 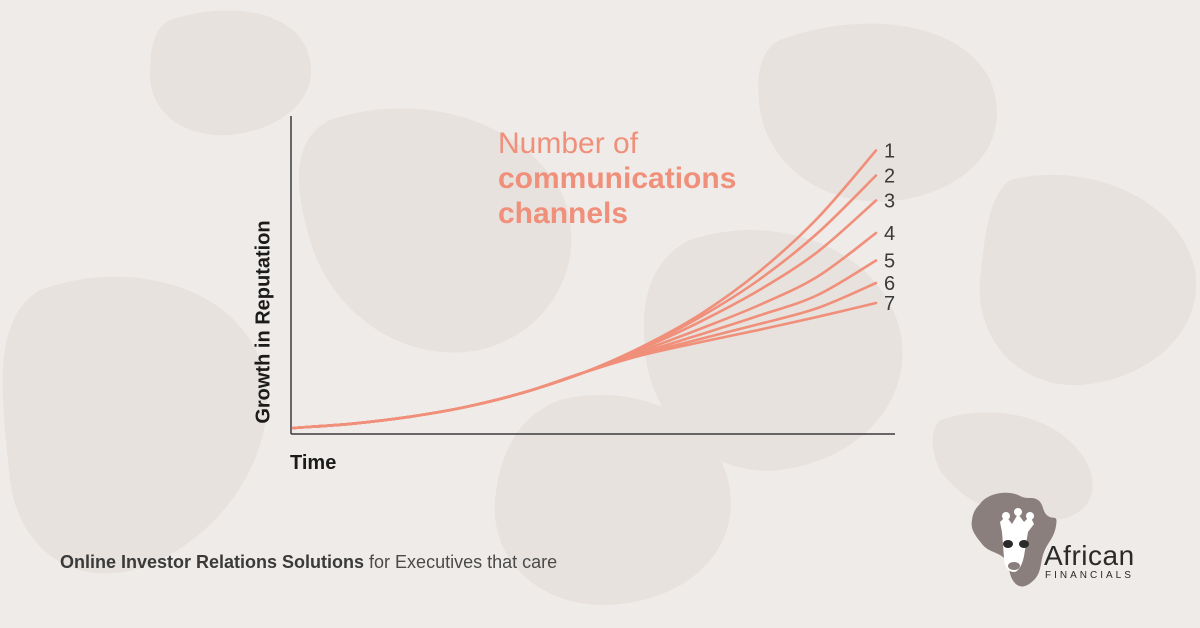 I want to click on series-label-4: 4, so click(x=889, y=234).